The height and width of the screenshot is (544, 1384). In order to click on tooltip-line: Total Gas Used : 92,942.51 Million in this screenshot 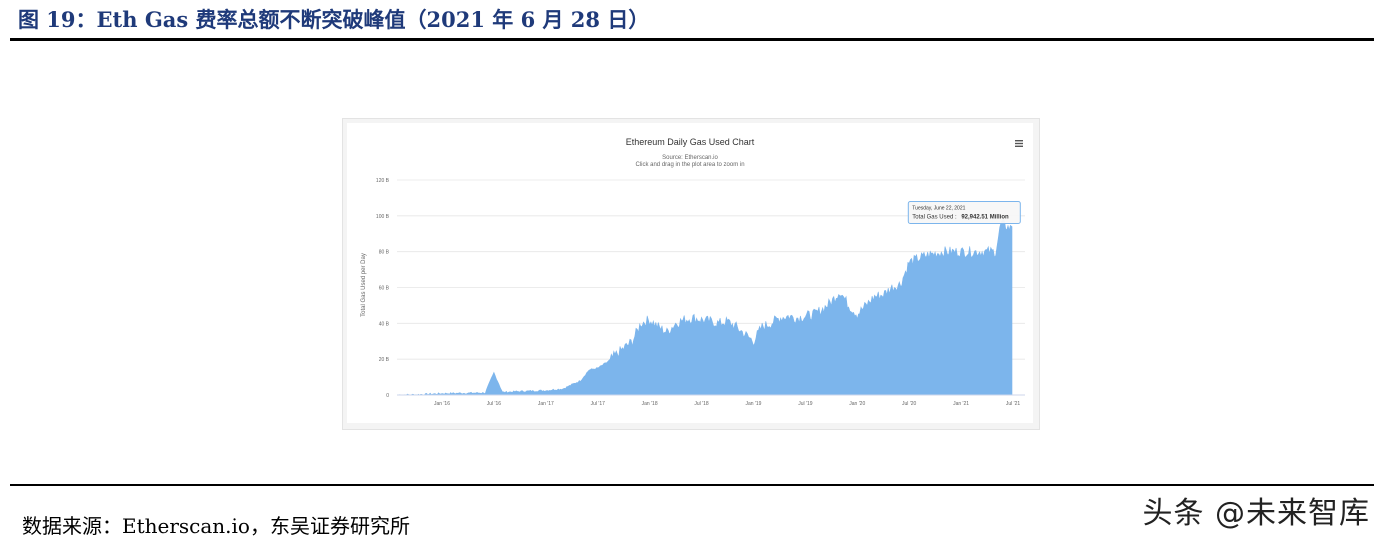, I will do `click(960, 218)`.